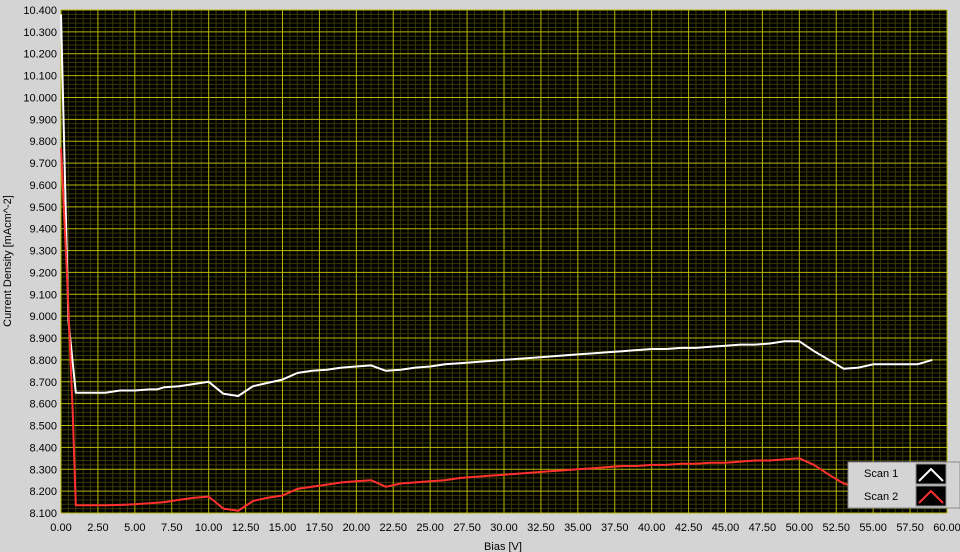 This screenshot has width=960, height=552. What do you see at coordinates (910, 528) in the screenshot?
I see `x-tick-label: 57.50` at bounding box center [910, 528].